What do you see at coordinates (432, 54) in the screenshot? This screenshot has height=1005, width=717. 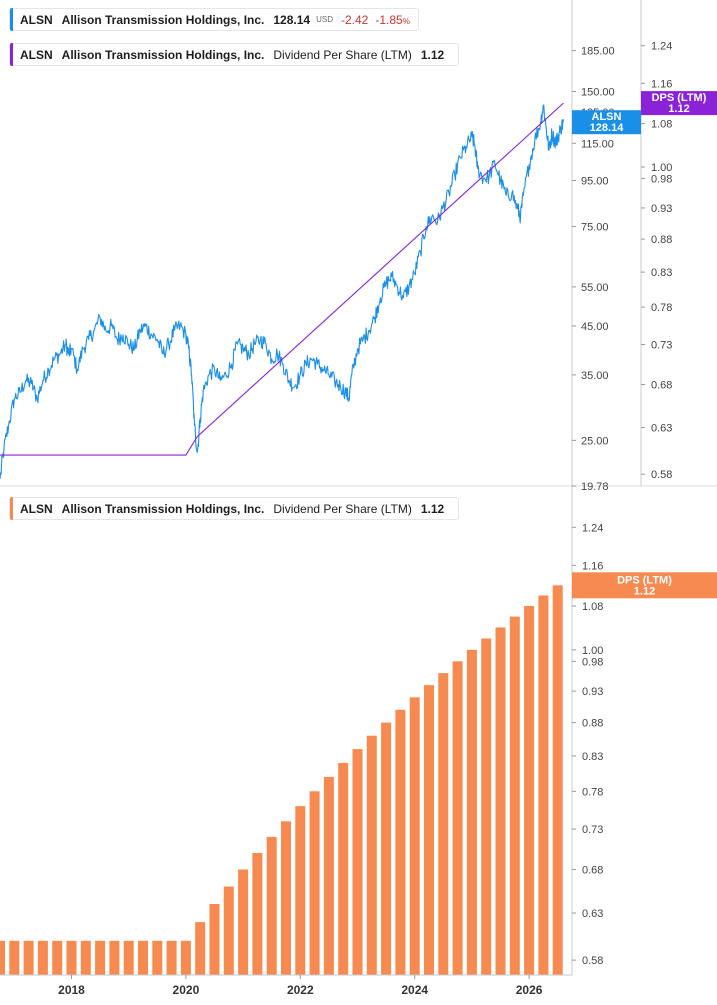 I see `dps-legend-top-value: 1.12` at bounding box center [432, 54].